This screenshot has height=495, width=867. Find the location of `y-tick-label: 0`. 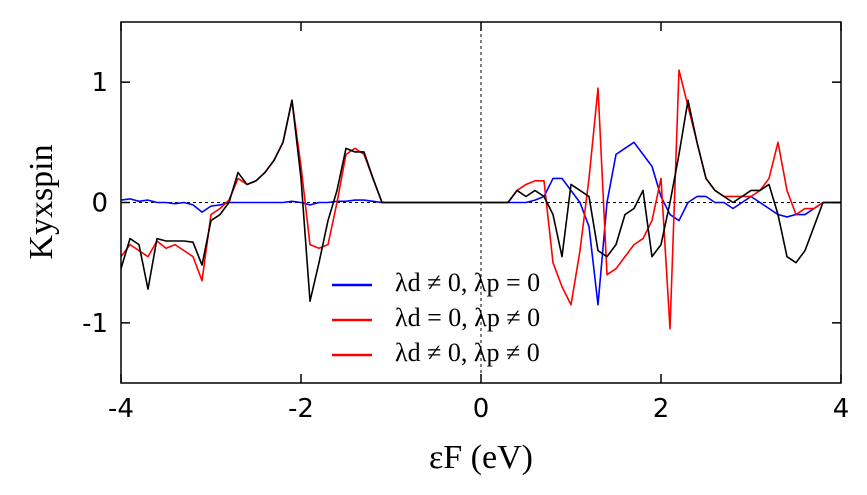

y-tick-label: 0 is located at coordinates (99, 204).